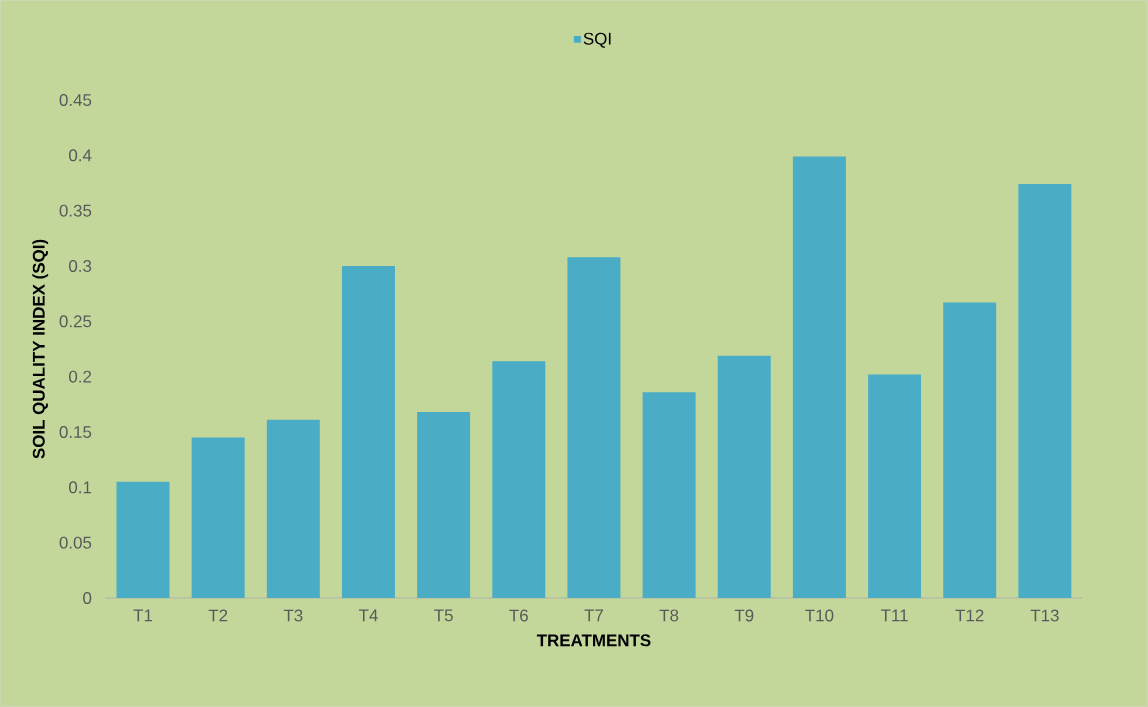 This screenshot has height=707, width=1148. What do you see at coordinates (593, 640) in the screenshot?
I see `x-axis-title: TREATMENTS` at bounding box center [593, 640].